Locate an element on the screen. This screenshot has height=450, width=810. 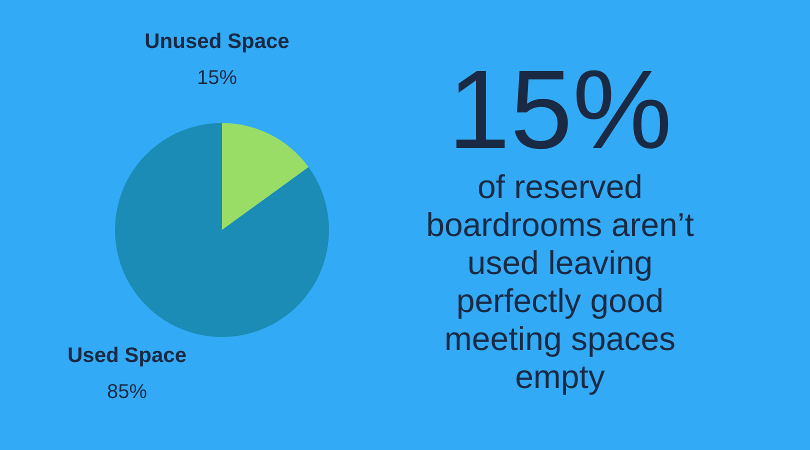
data-label: 15% is located at coordinates (217, 78).